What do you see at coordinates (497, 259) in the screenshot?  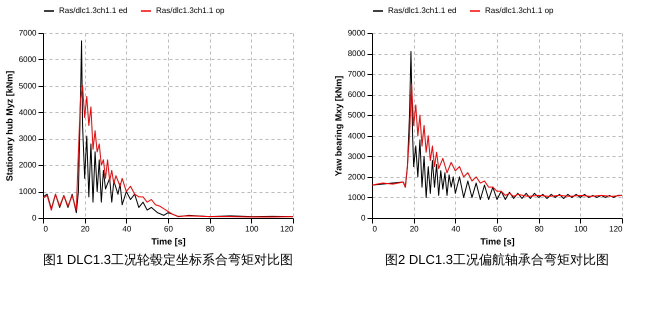 I see `text: 图2 DLC1.3工况偏航轴承合弯矩对比图` at bounding box center [497, 259].